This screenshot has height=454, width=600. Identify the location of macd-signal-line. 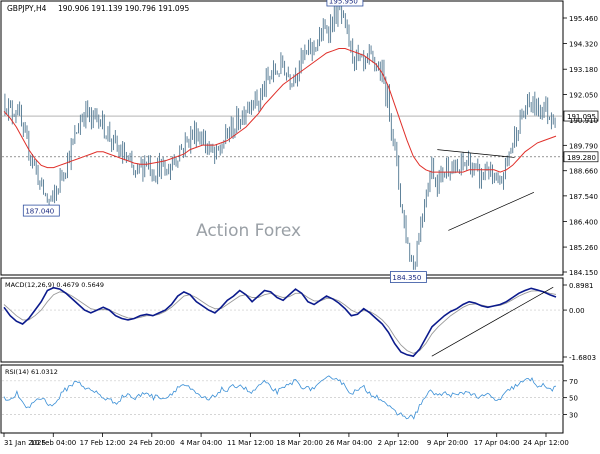
(280, 322).